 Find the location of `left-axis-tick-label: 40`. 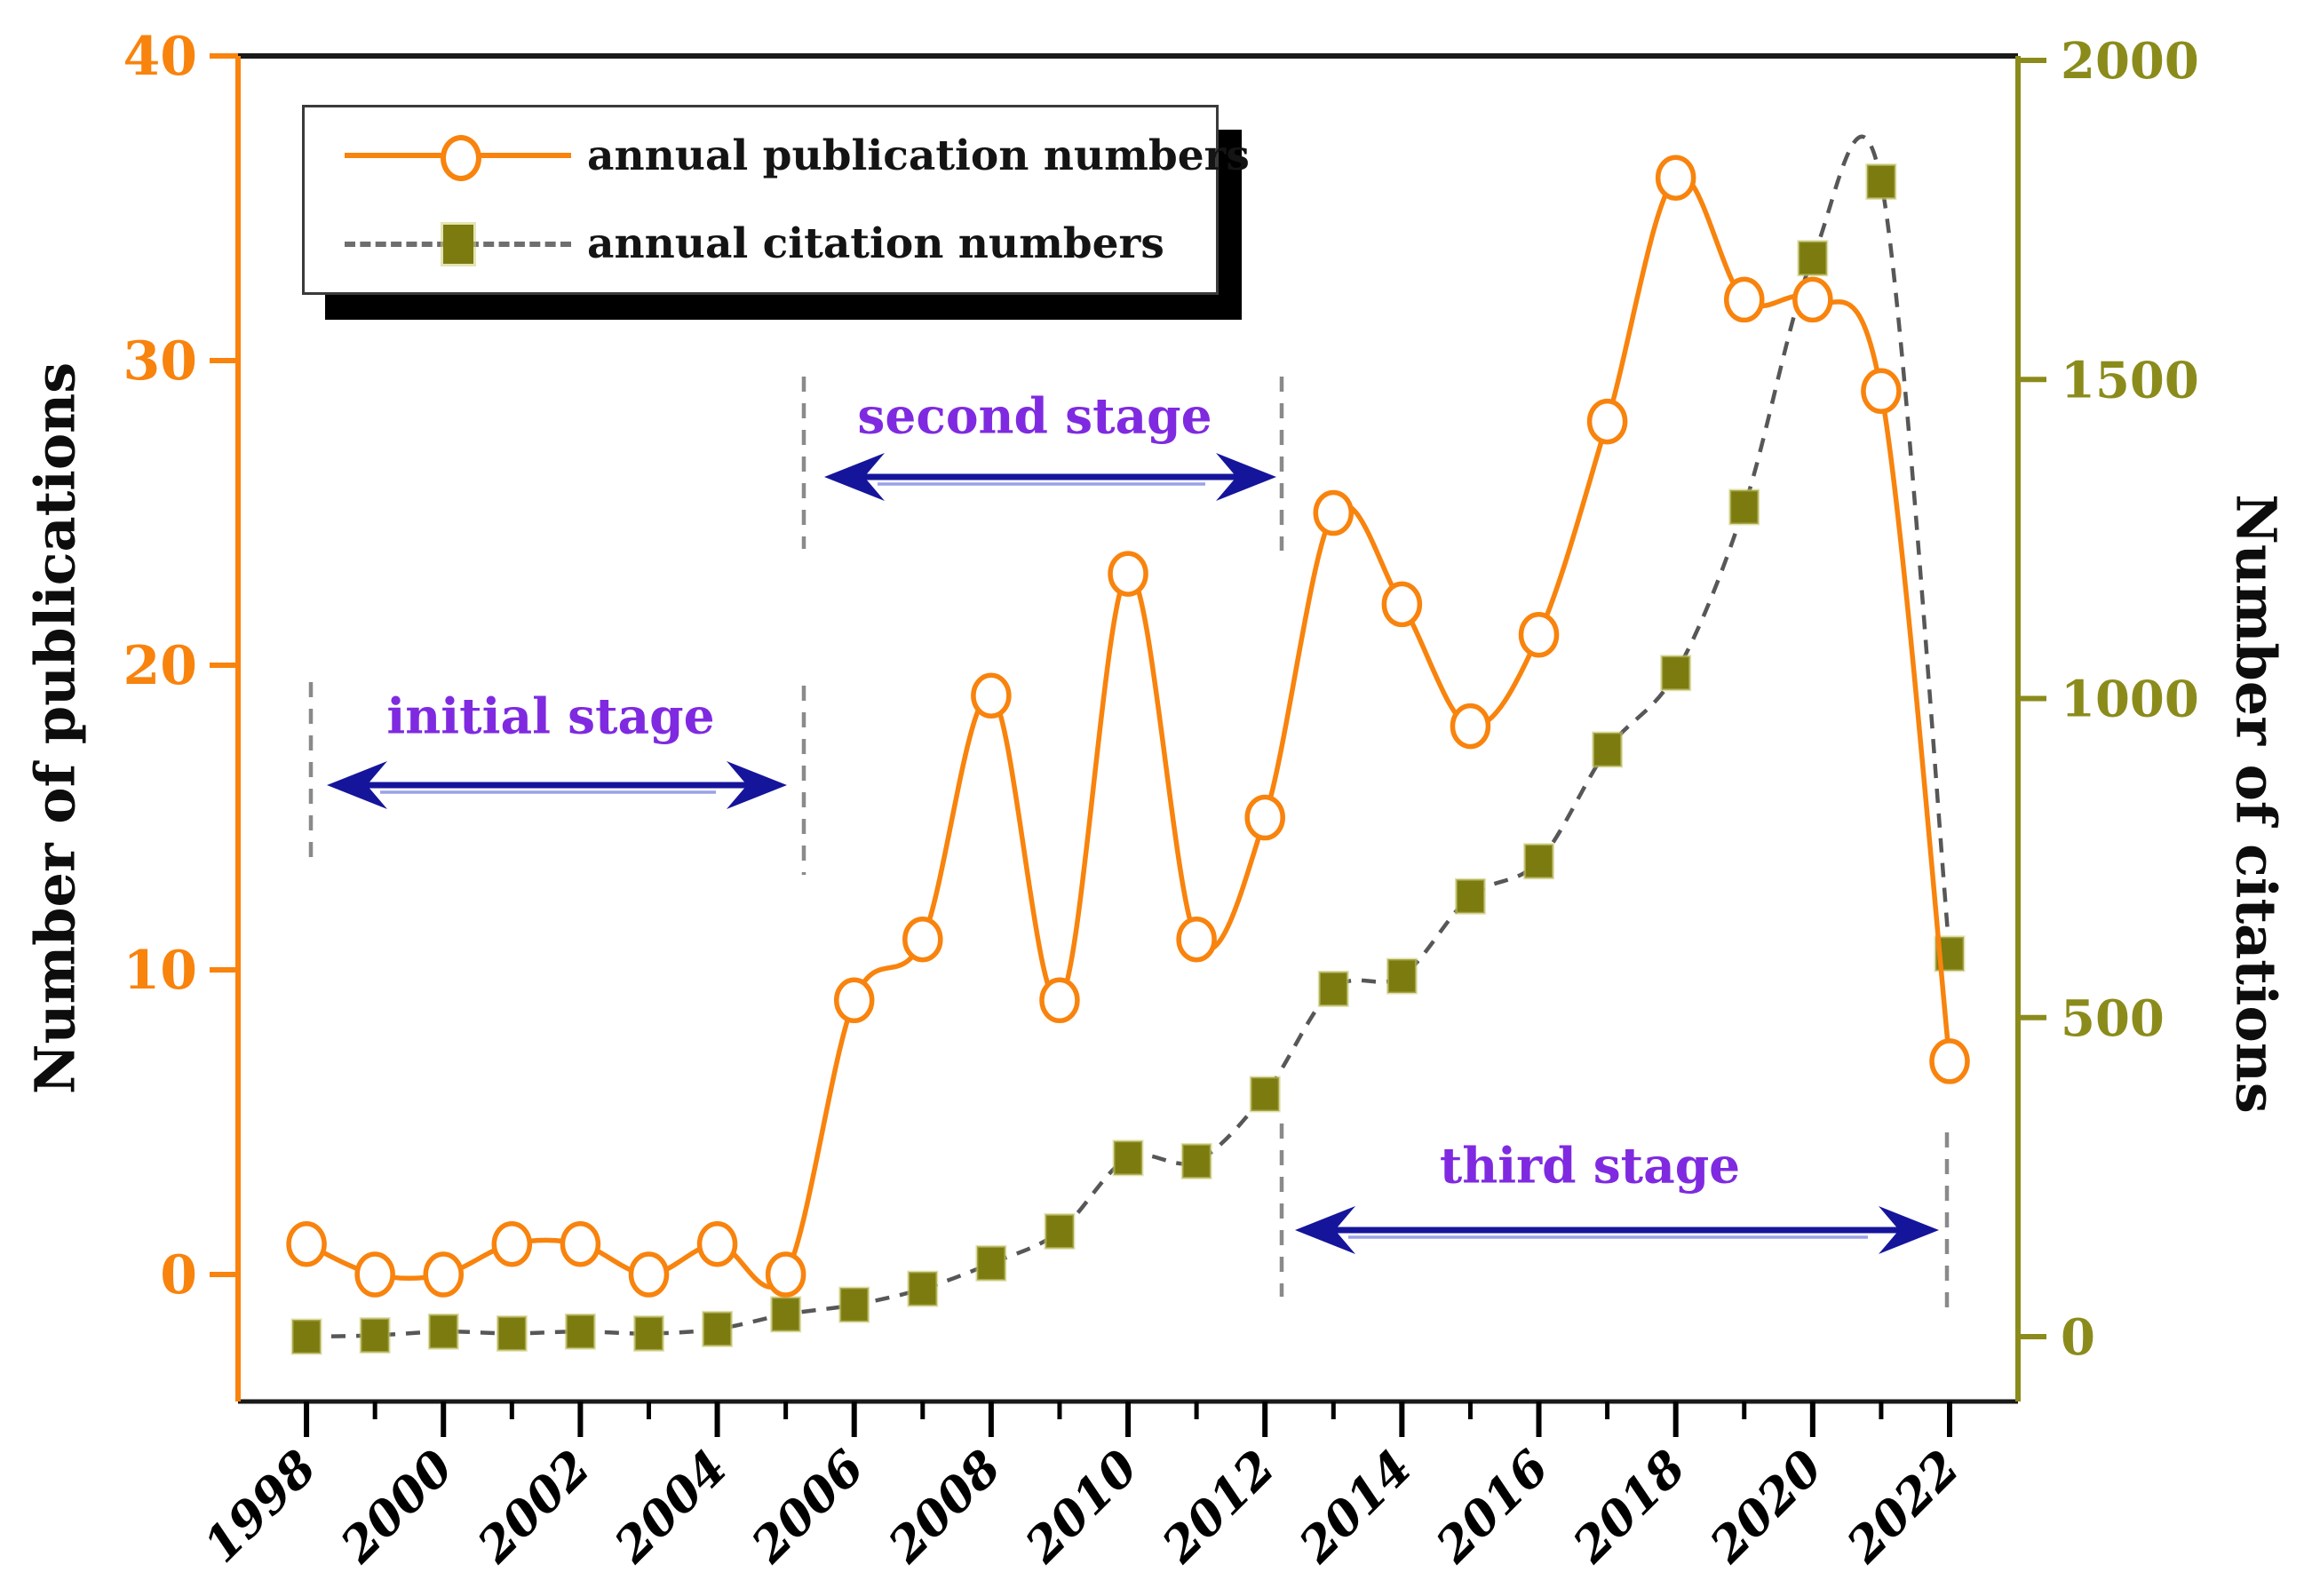

left-axis-tick-label: 40 is located at coordinates (160, 57).